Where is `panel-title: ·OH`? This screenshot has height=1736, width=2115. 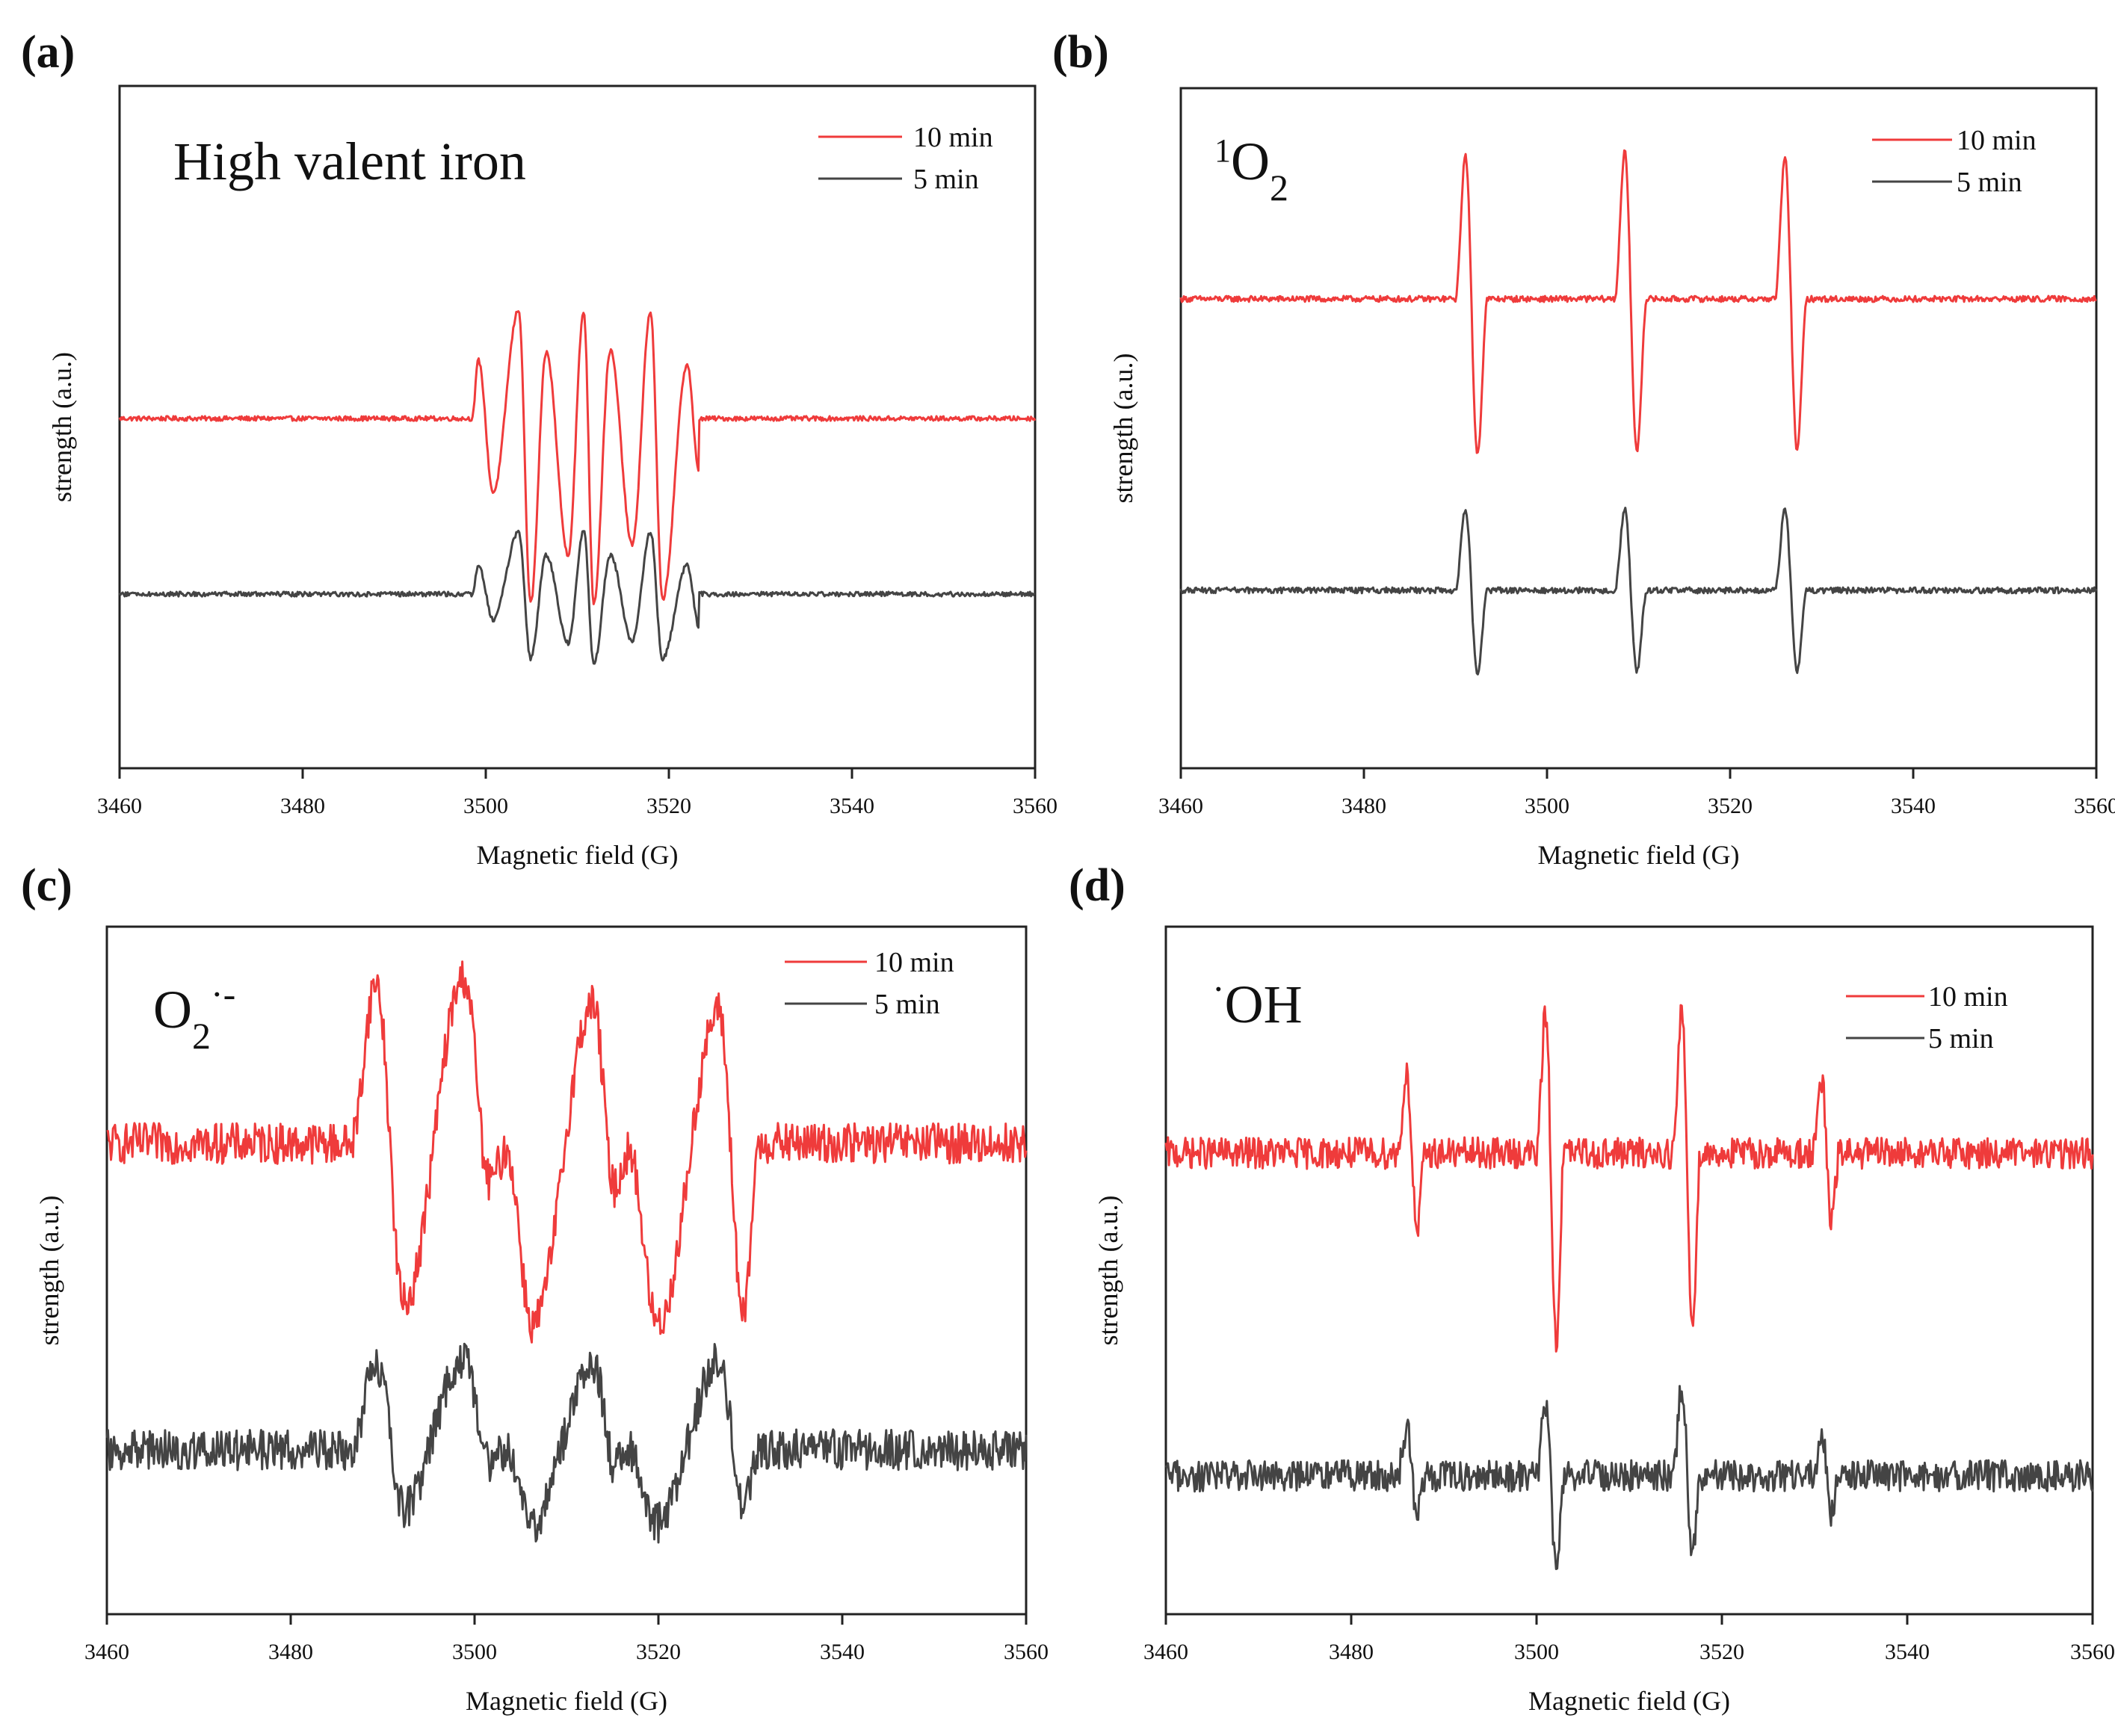 panel-title: ·OH is located at coordinates (1257, 1001).